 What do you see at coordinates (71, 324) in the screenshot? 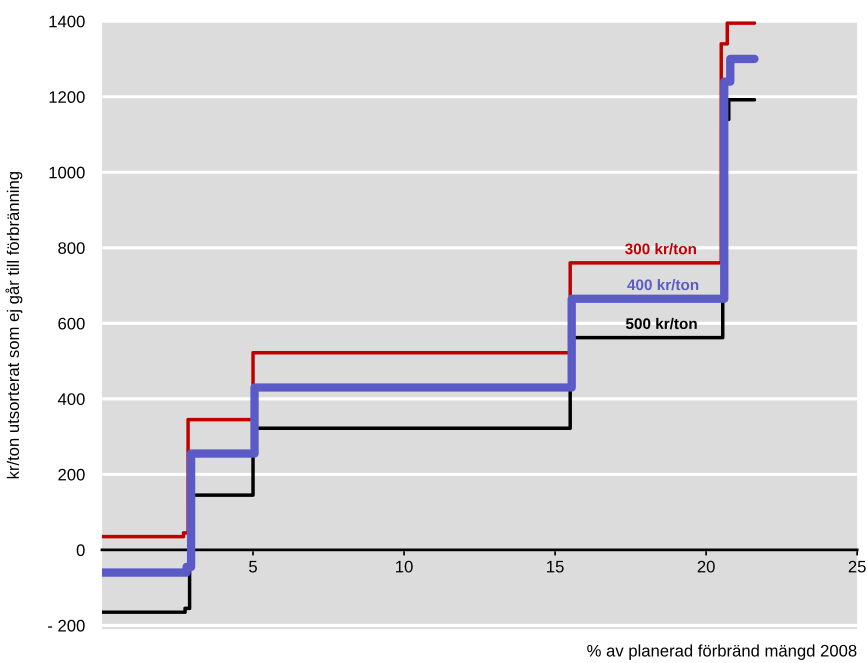
I see `y-tick-label: 600` at bounding box center [71, 324].